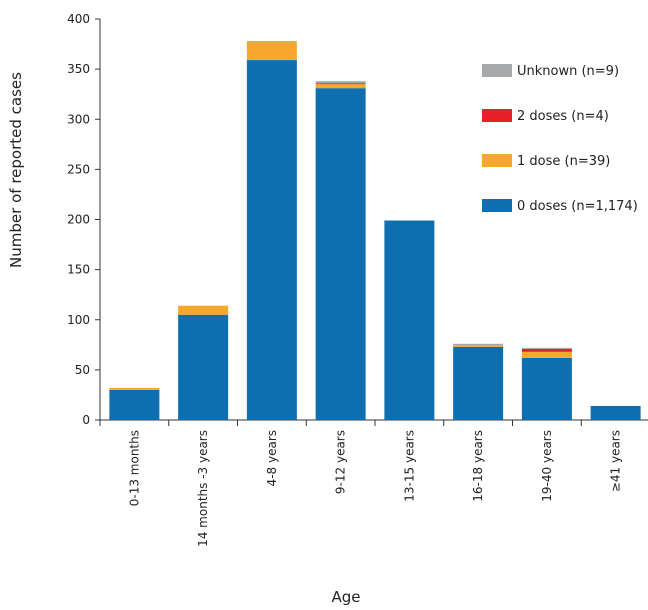 Image resolution: width=648 pixels, height=610 pixels. Describe the element at coordinates (78, 169) in the screenshot. I see `y-tick-label: 250` at that location.